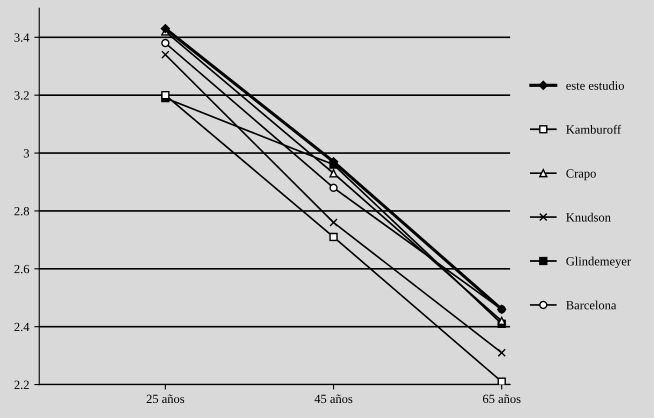 This screenshot has height=418, width=654. What do you see at coordinates (22, 211) in the screenshot?
I see `y-tick-label: 2.8` at bounding box center [22, 211].